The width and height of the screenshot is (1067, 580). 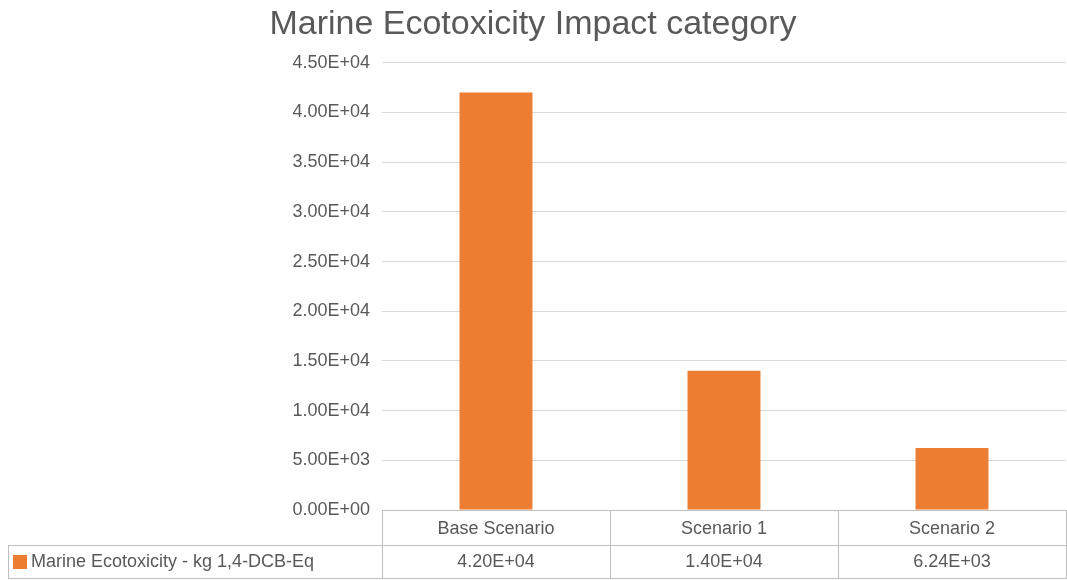 I want to click on y-tick-label: 0.00E+00, so click(x=331, y=508).